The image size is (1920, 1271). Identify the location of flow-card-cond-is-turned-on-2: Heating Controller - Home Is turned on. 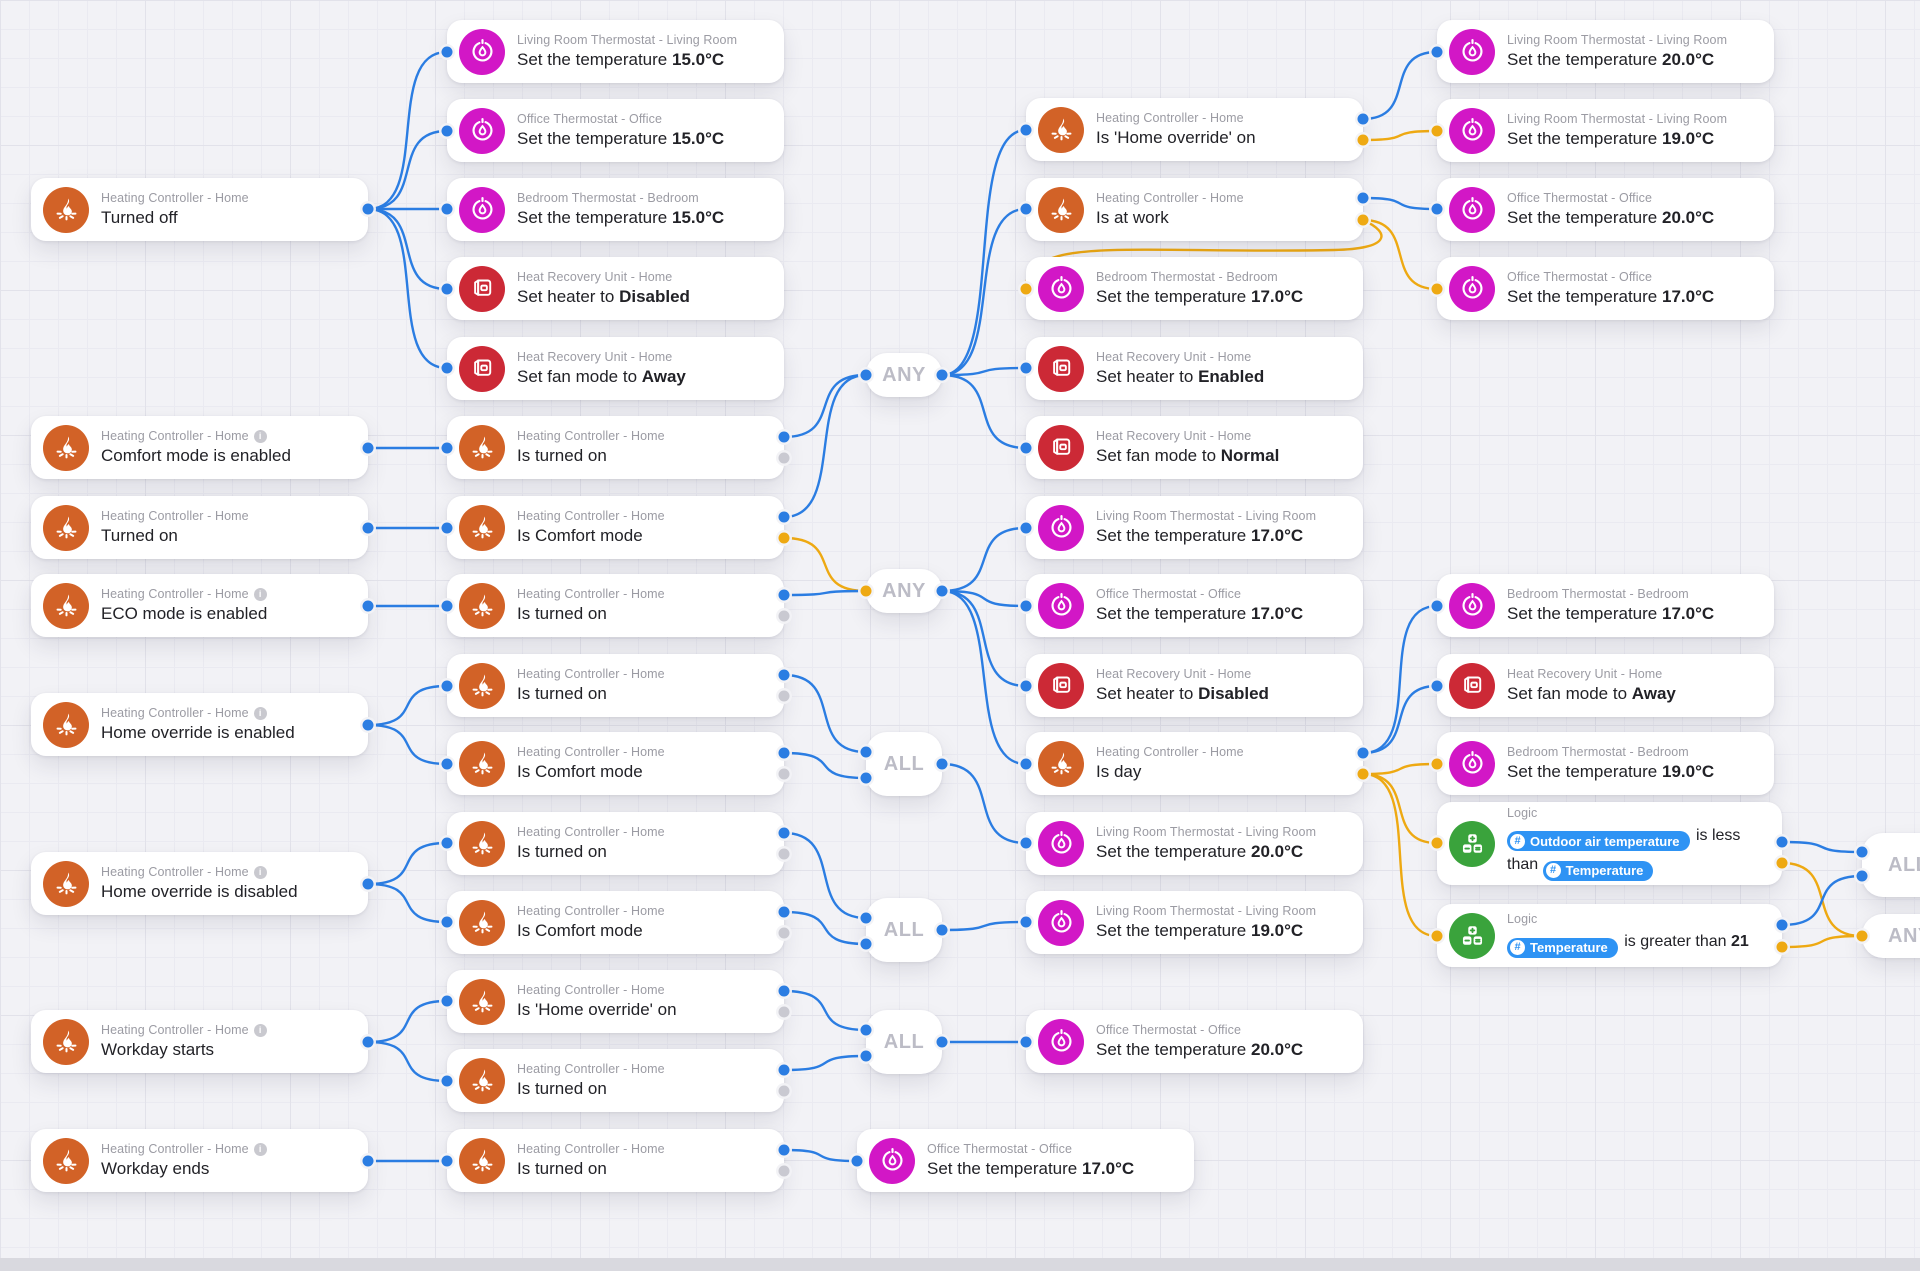
(615, 605).